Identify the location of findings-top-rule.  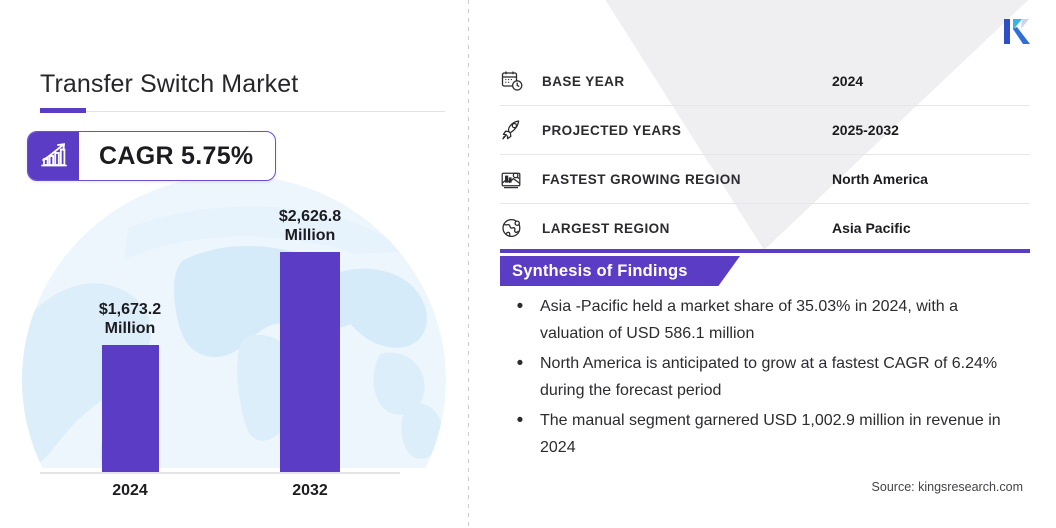
(765, 251).